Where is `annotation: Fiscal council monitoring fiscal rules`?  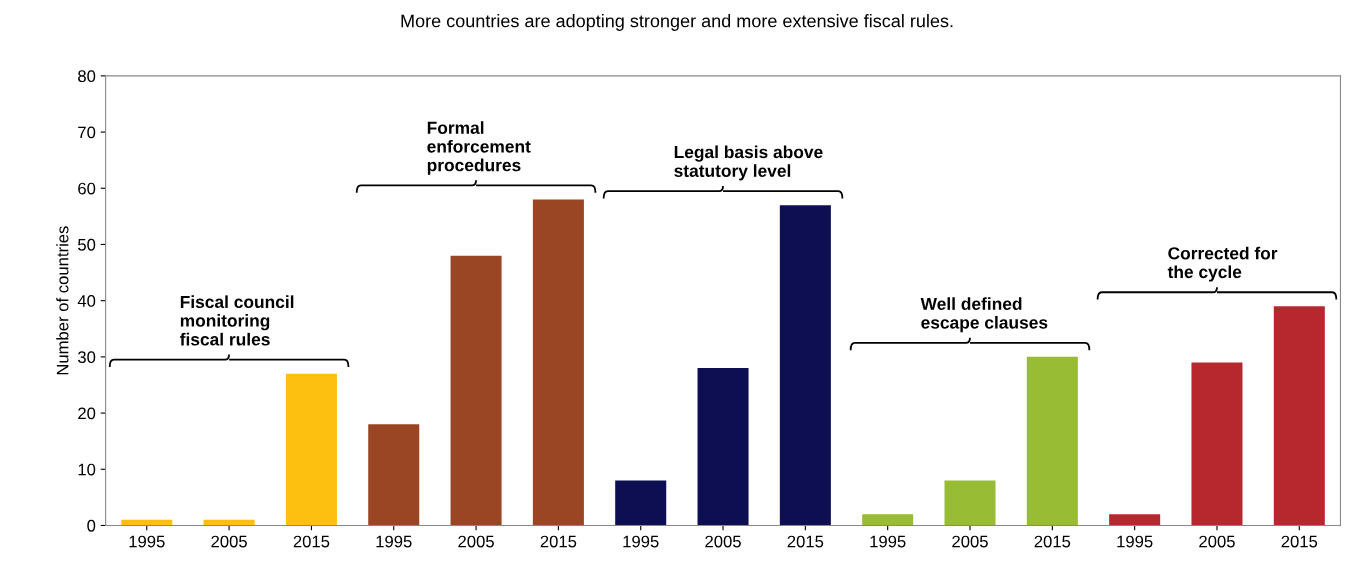
annotation: Fiscal council monitoring fiscal rules is located at coordinates (237, 320).